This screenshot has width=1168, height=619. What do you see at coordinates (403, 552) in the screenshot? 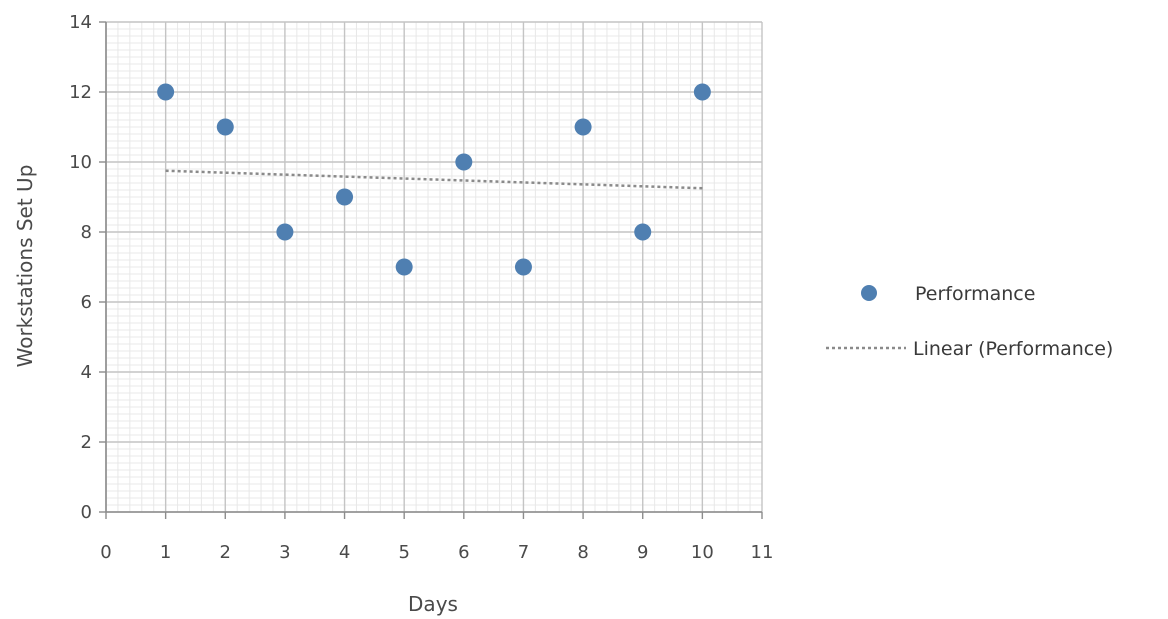
I see `x-tick-label: 5` at bounding box center [403, 552].